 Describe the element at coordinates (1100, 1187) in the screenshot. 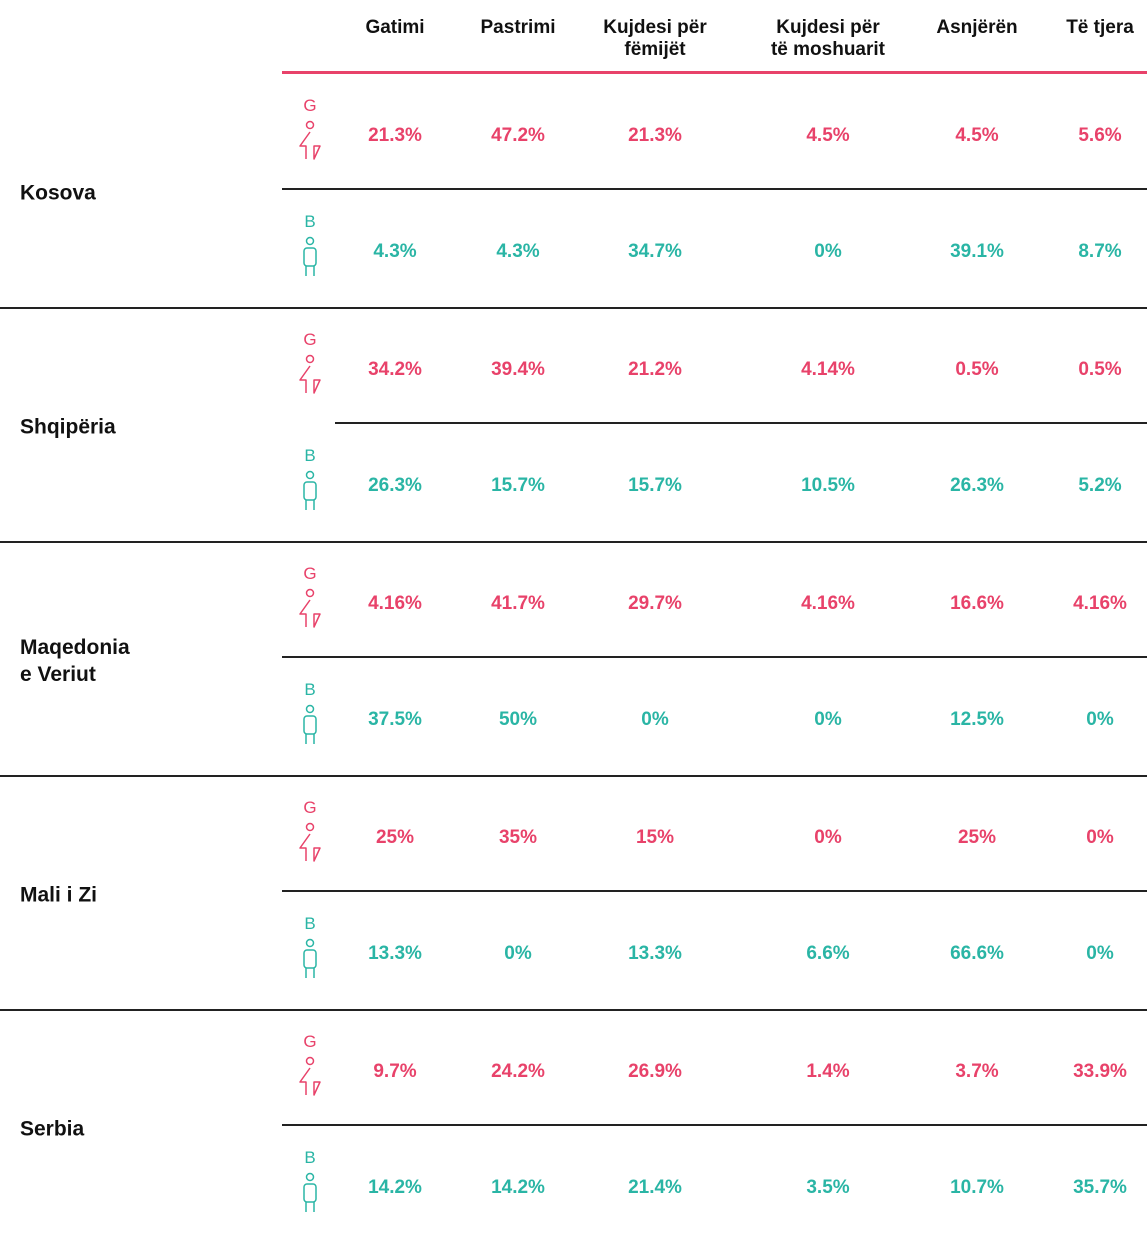

I see `value-cell: 35.7%` at that location.